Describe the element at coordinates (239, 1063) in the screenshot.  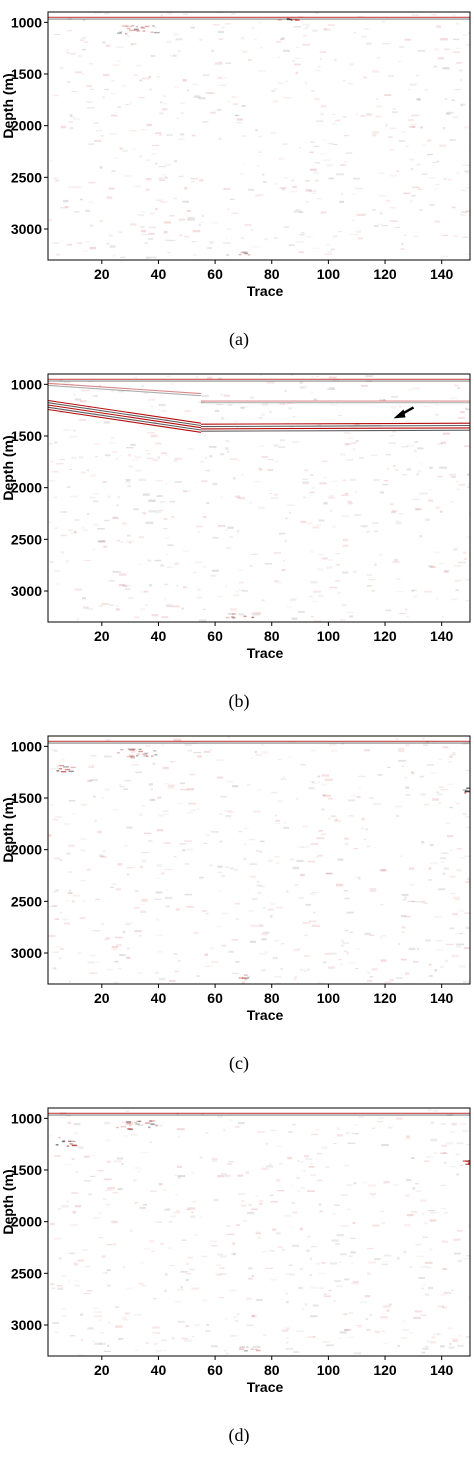
I see `panel-caption: (c)` at that location.